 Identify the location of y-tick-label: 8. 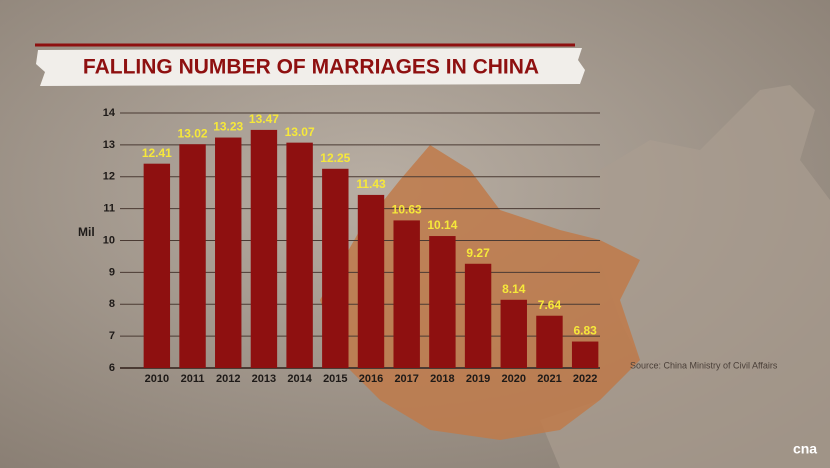
(112, 304).